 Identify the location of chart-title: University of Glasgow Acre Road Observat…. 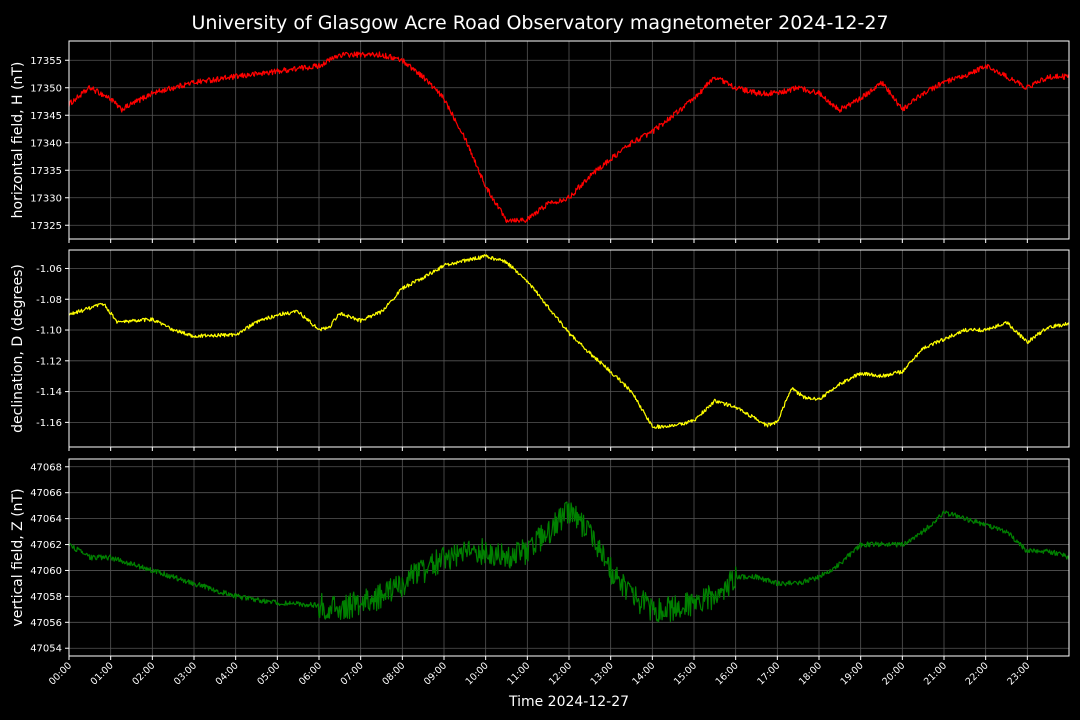
(539, 23).